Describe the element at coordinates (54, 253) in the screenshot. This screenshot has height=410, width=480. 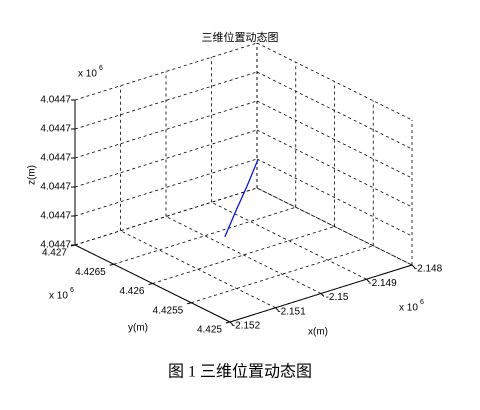
I see `y-tick-label: 4.427` at that location.